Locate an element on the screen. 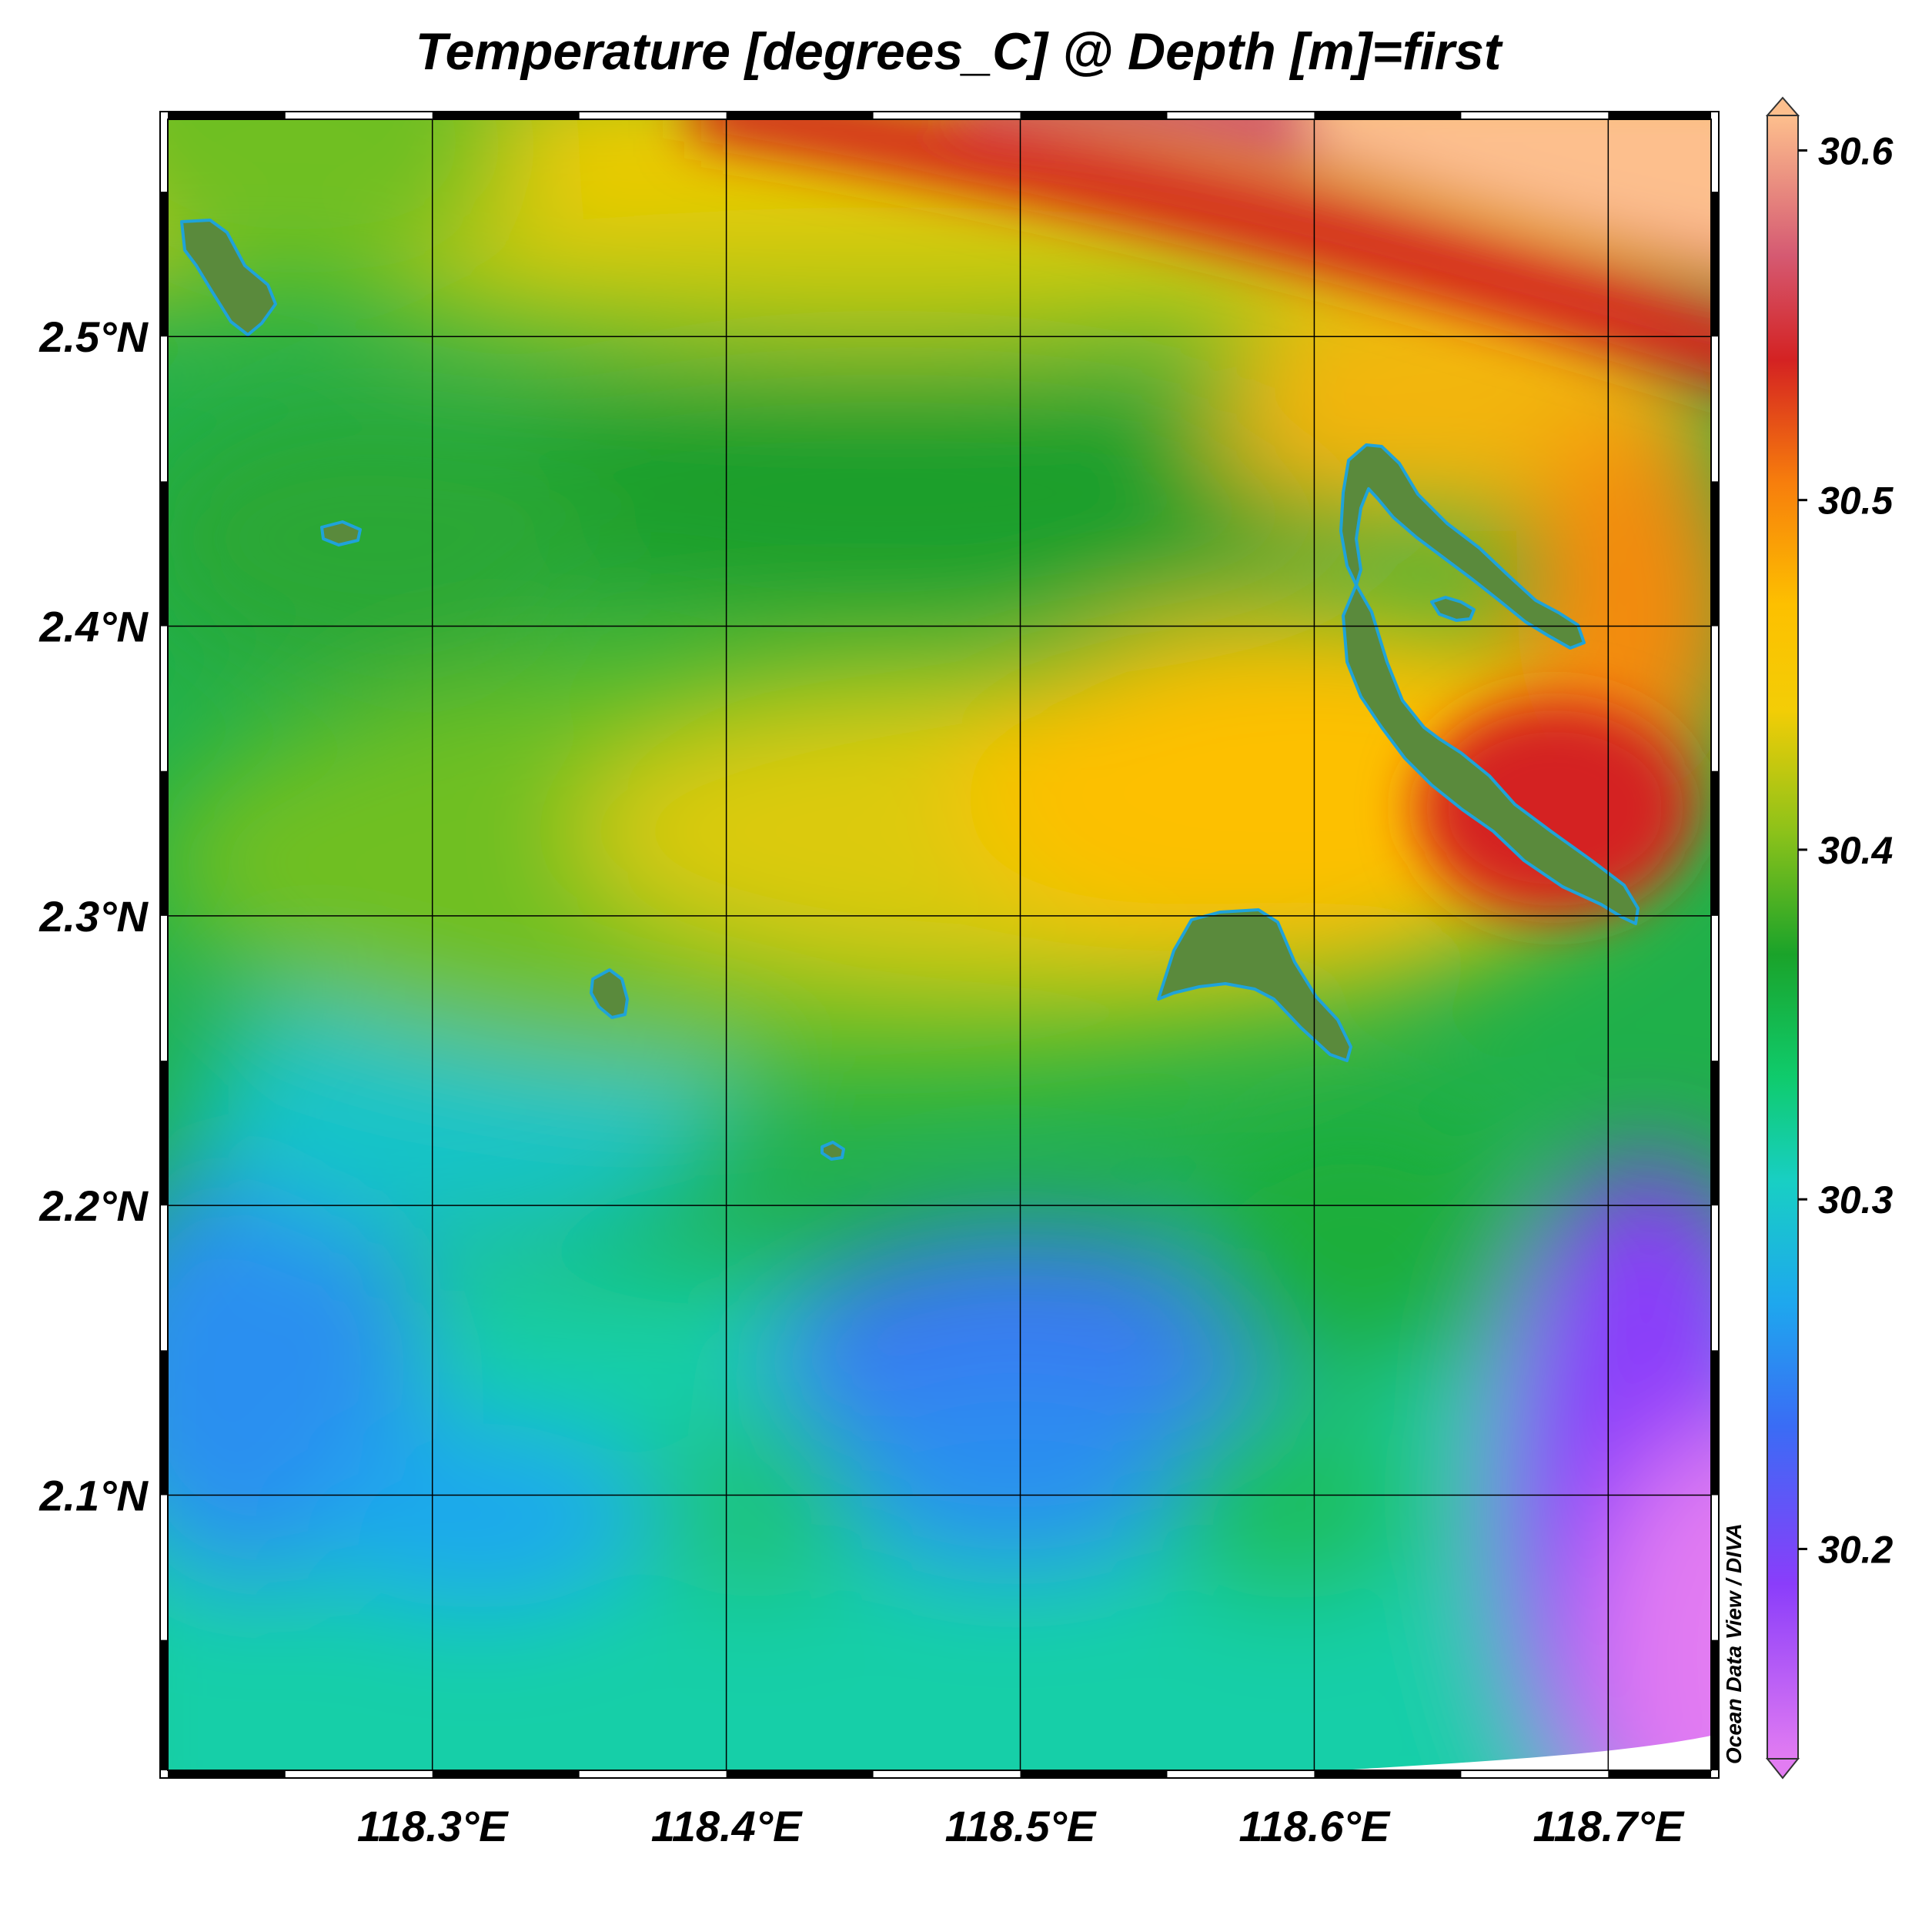  island-northeast-arc is located at coordinates (1462, 546).